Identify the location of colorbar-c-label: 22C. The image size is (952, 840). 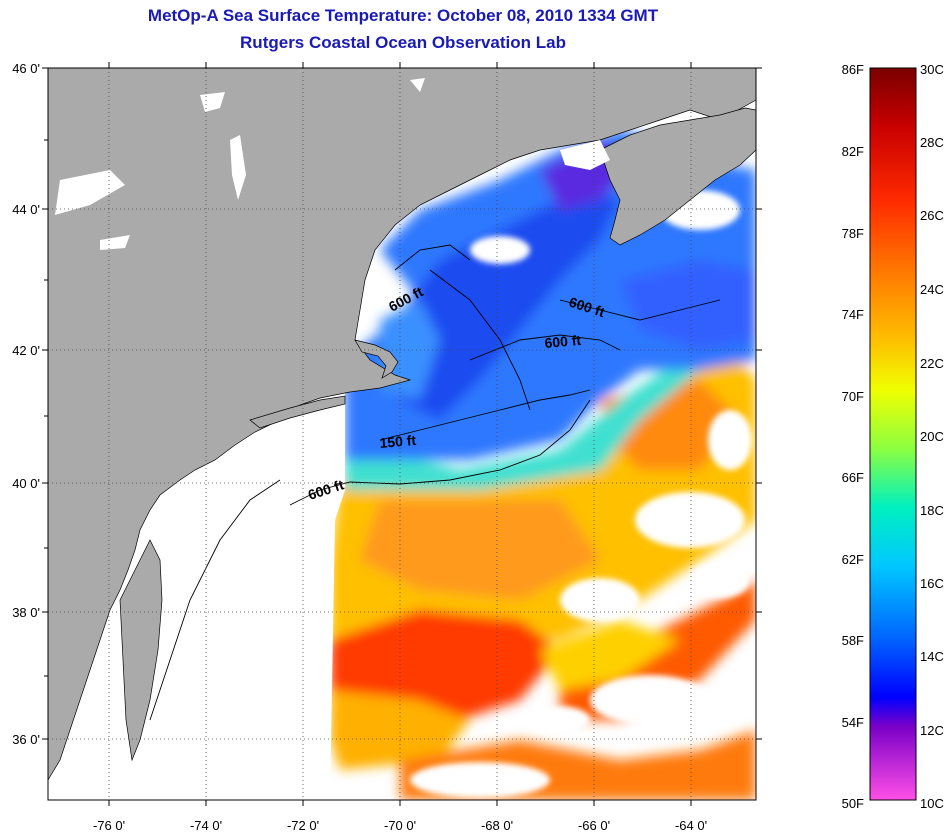
(932, 363).